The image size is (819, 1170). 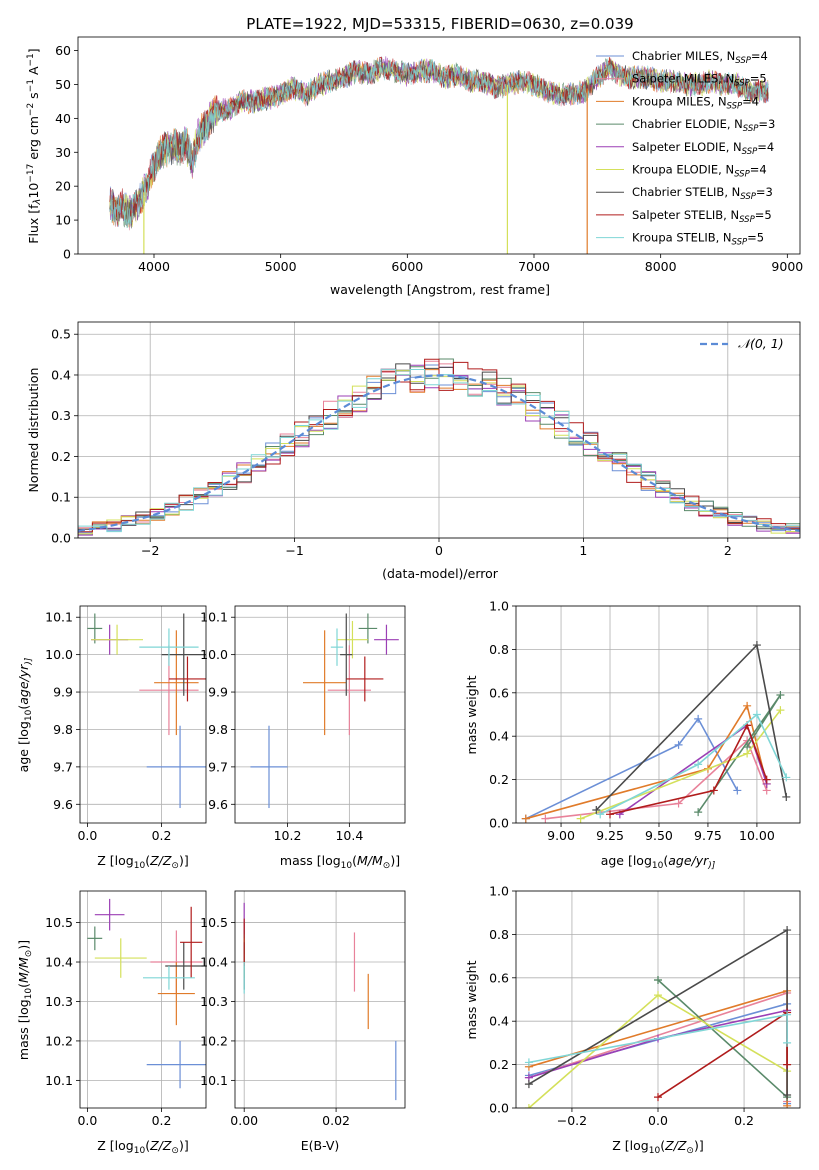 I want to click on massweight_vs_age-axes: 9.00 9.25 9.50 9.75 10.00 0.0 0.2 0.4 0.6 0.8 1.0, so click(x=644, y=721).